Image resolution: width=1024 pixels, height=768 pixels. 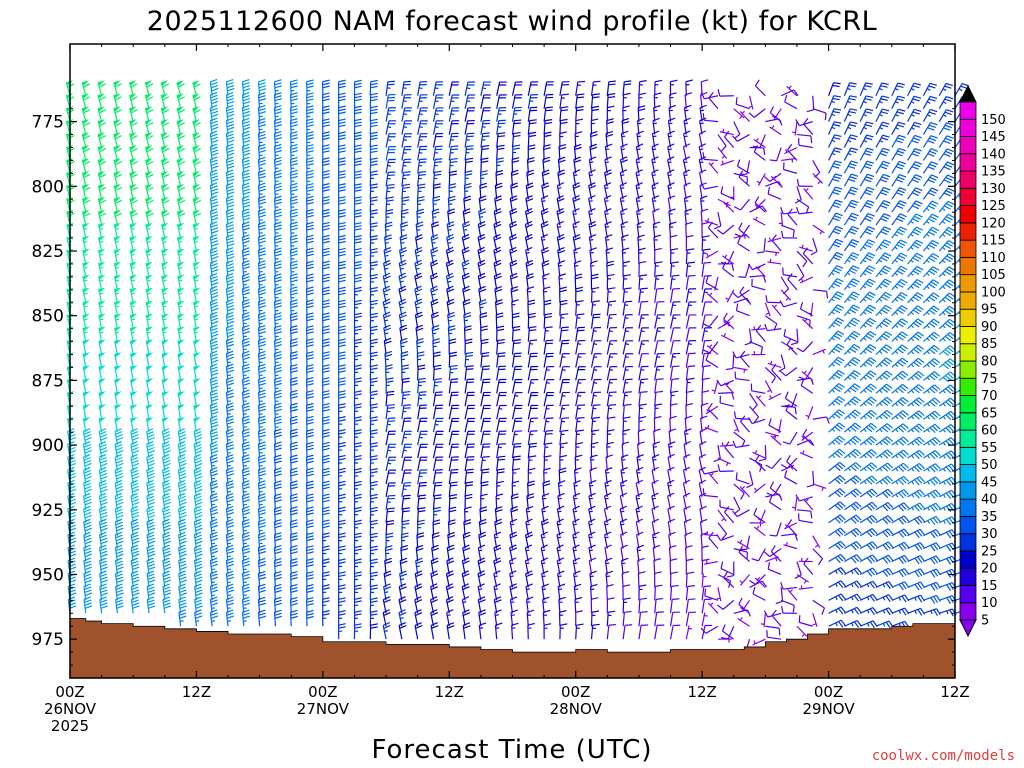 I want to click on colorbar-label: 115, so click(x=993, y=241).